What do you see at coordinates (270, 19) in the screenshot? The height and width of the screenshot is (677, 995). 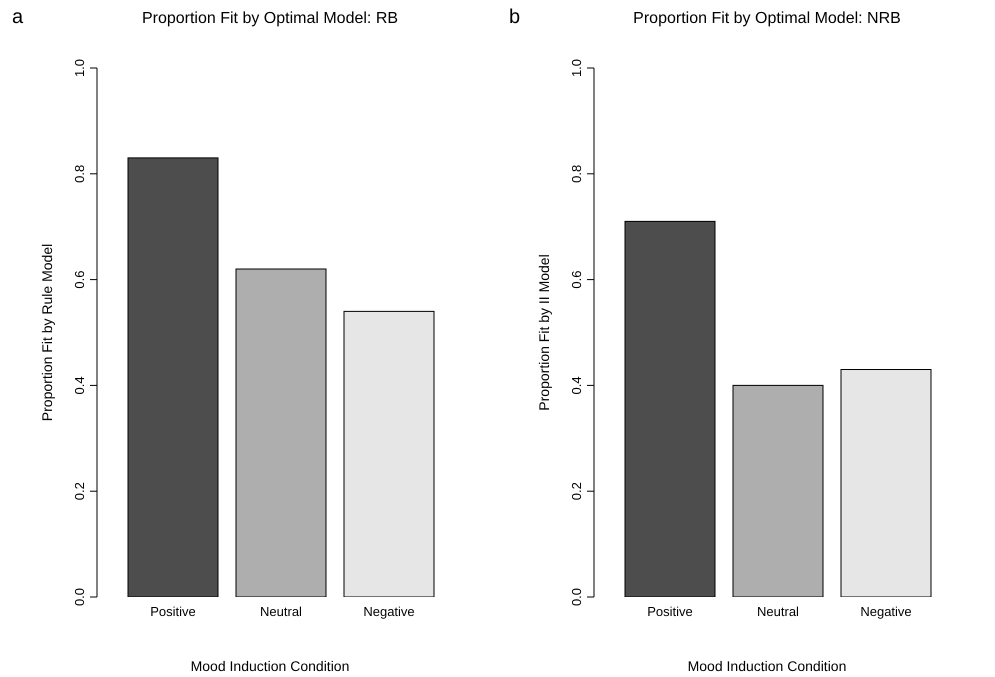 I see `chart-title: Proportion Fit by Optimal Model: RB` at bounding box center [270, 19].